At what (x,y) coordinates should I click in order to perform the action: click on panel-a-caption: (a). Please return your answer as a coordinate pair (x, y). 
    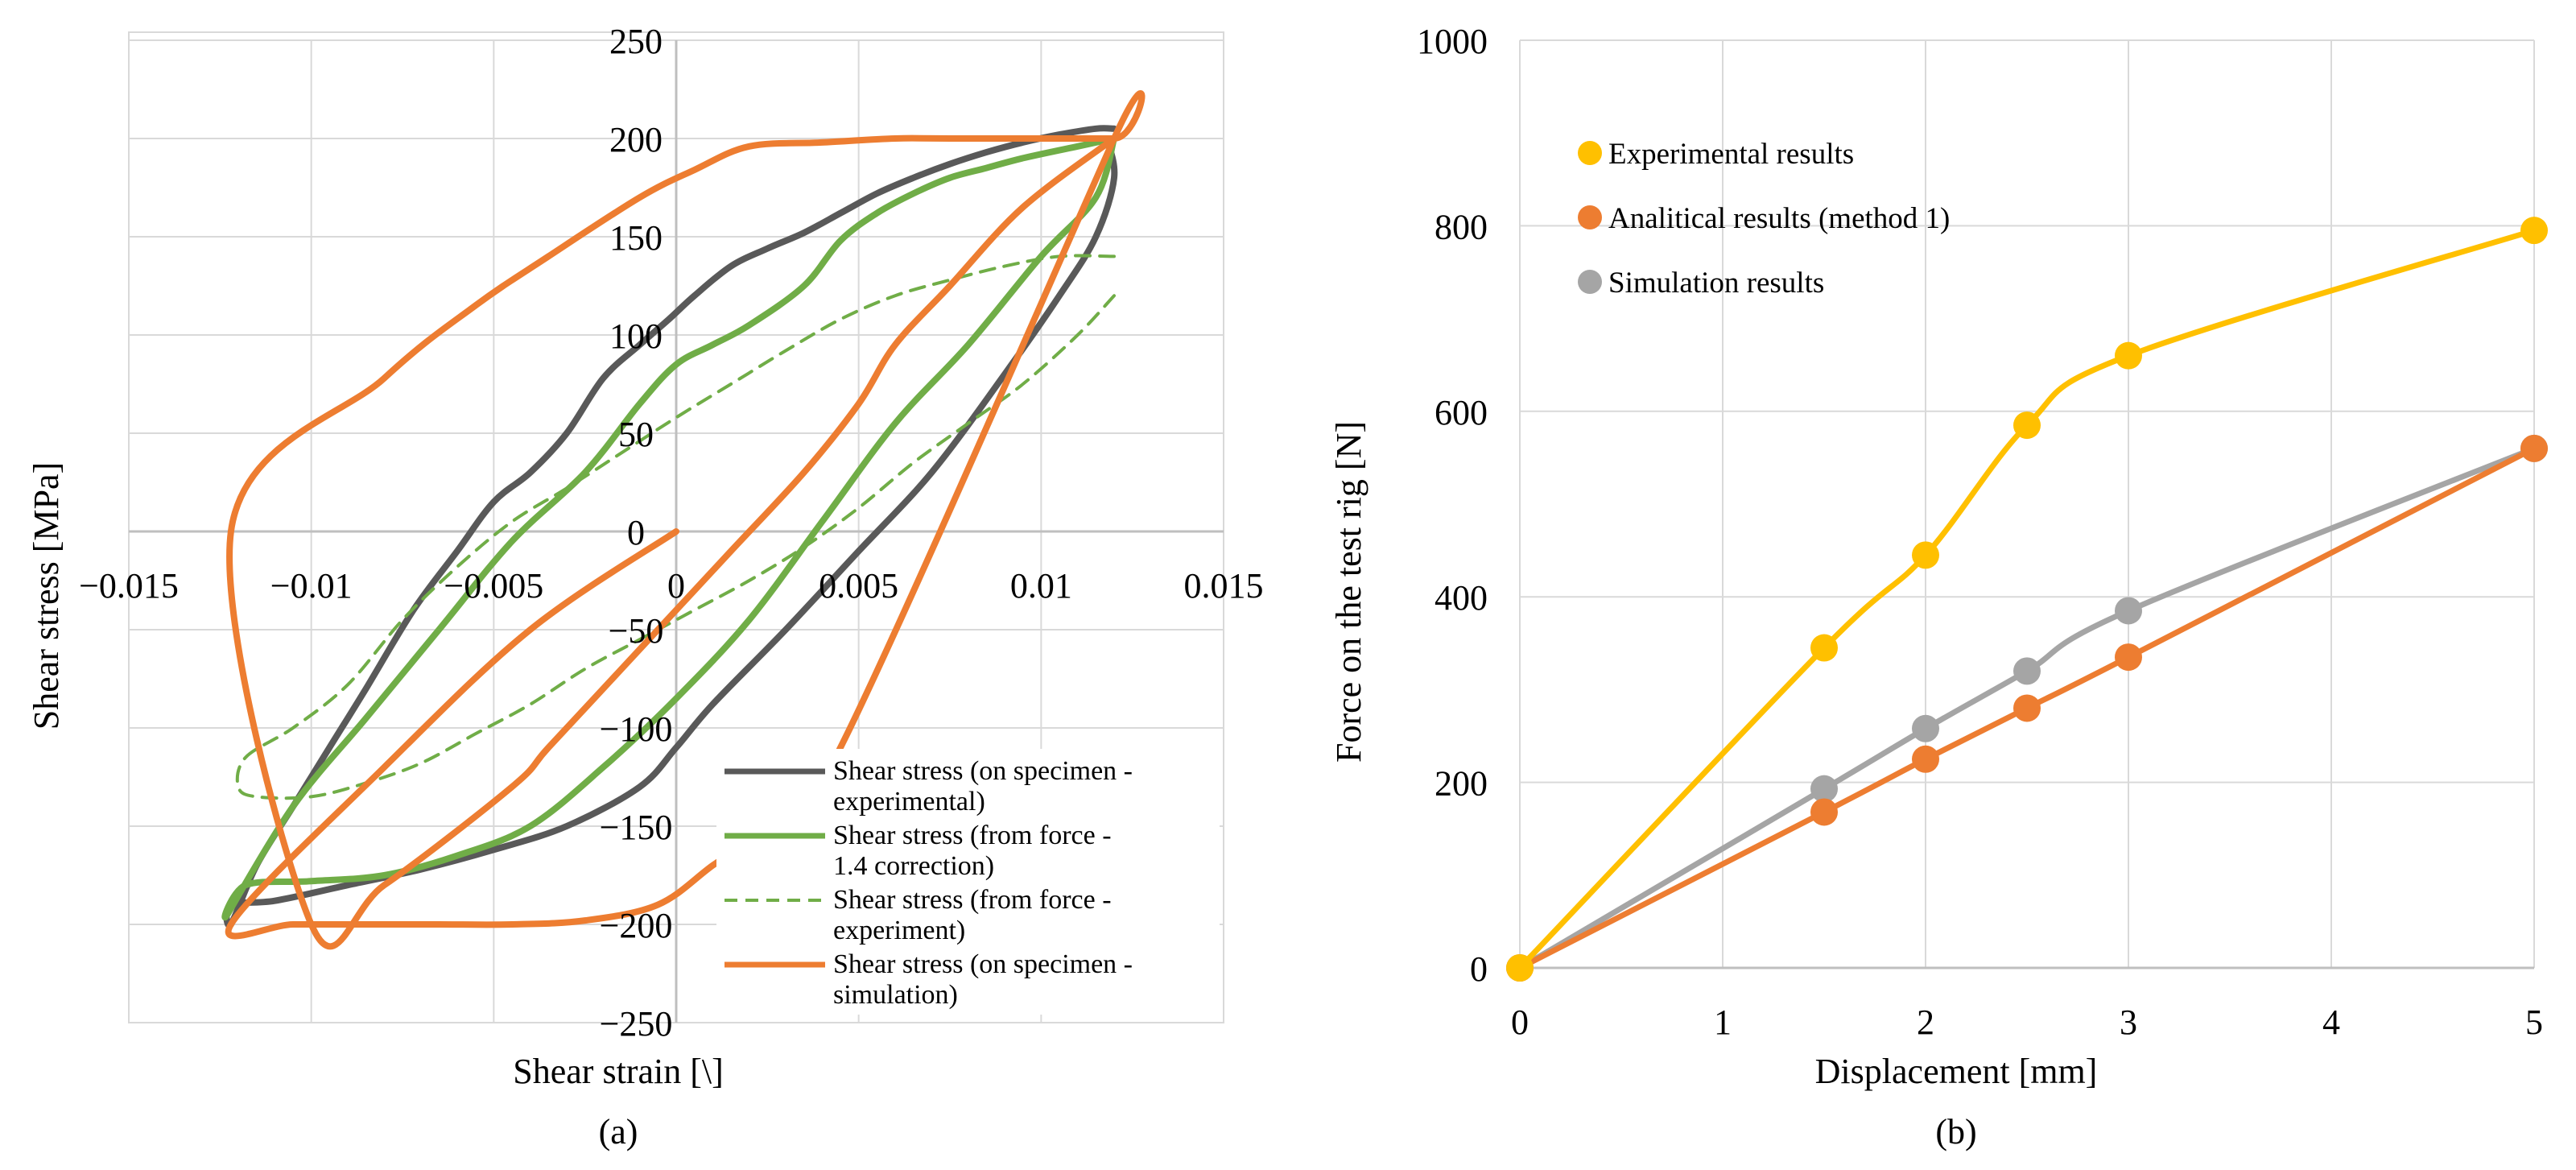
    Looking at the image, I should click on (618, 1131).